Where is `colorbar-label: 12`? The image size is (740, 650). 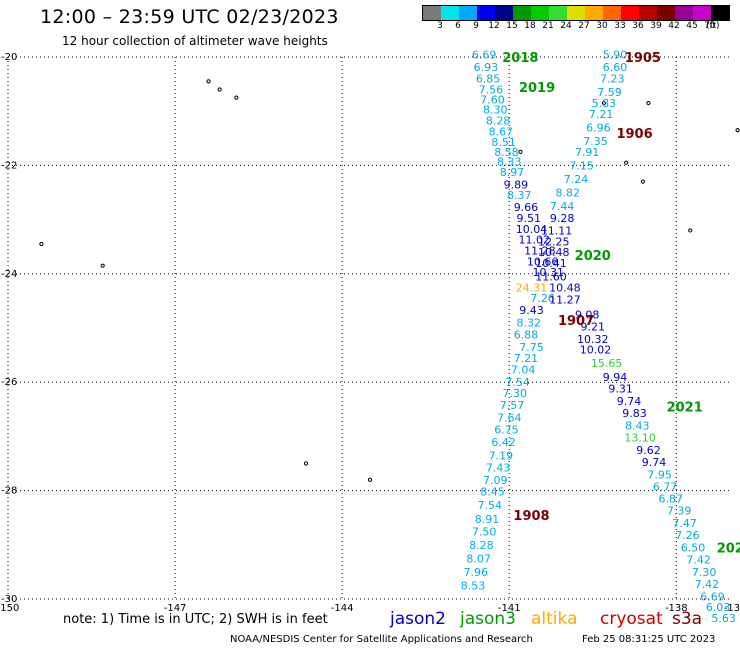 colorbar-label: 12 is located at coordinates (494, 26).